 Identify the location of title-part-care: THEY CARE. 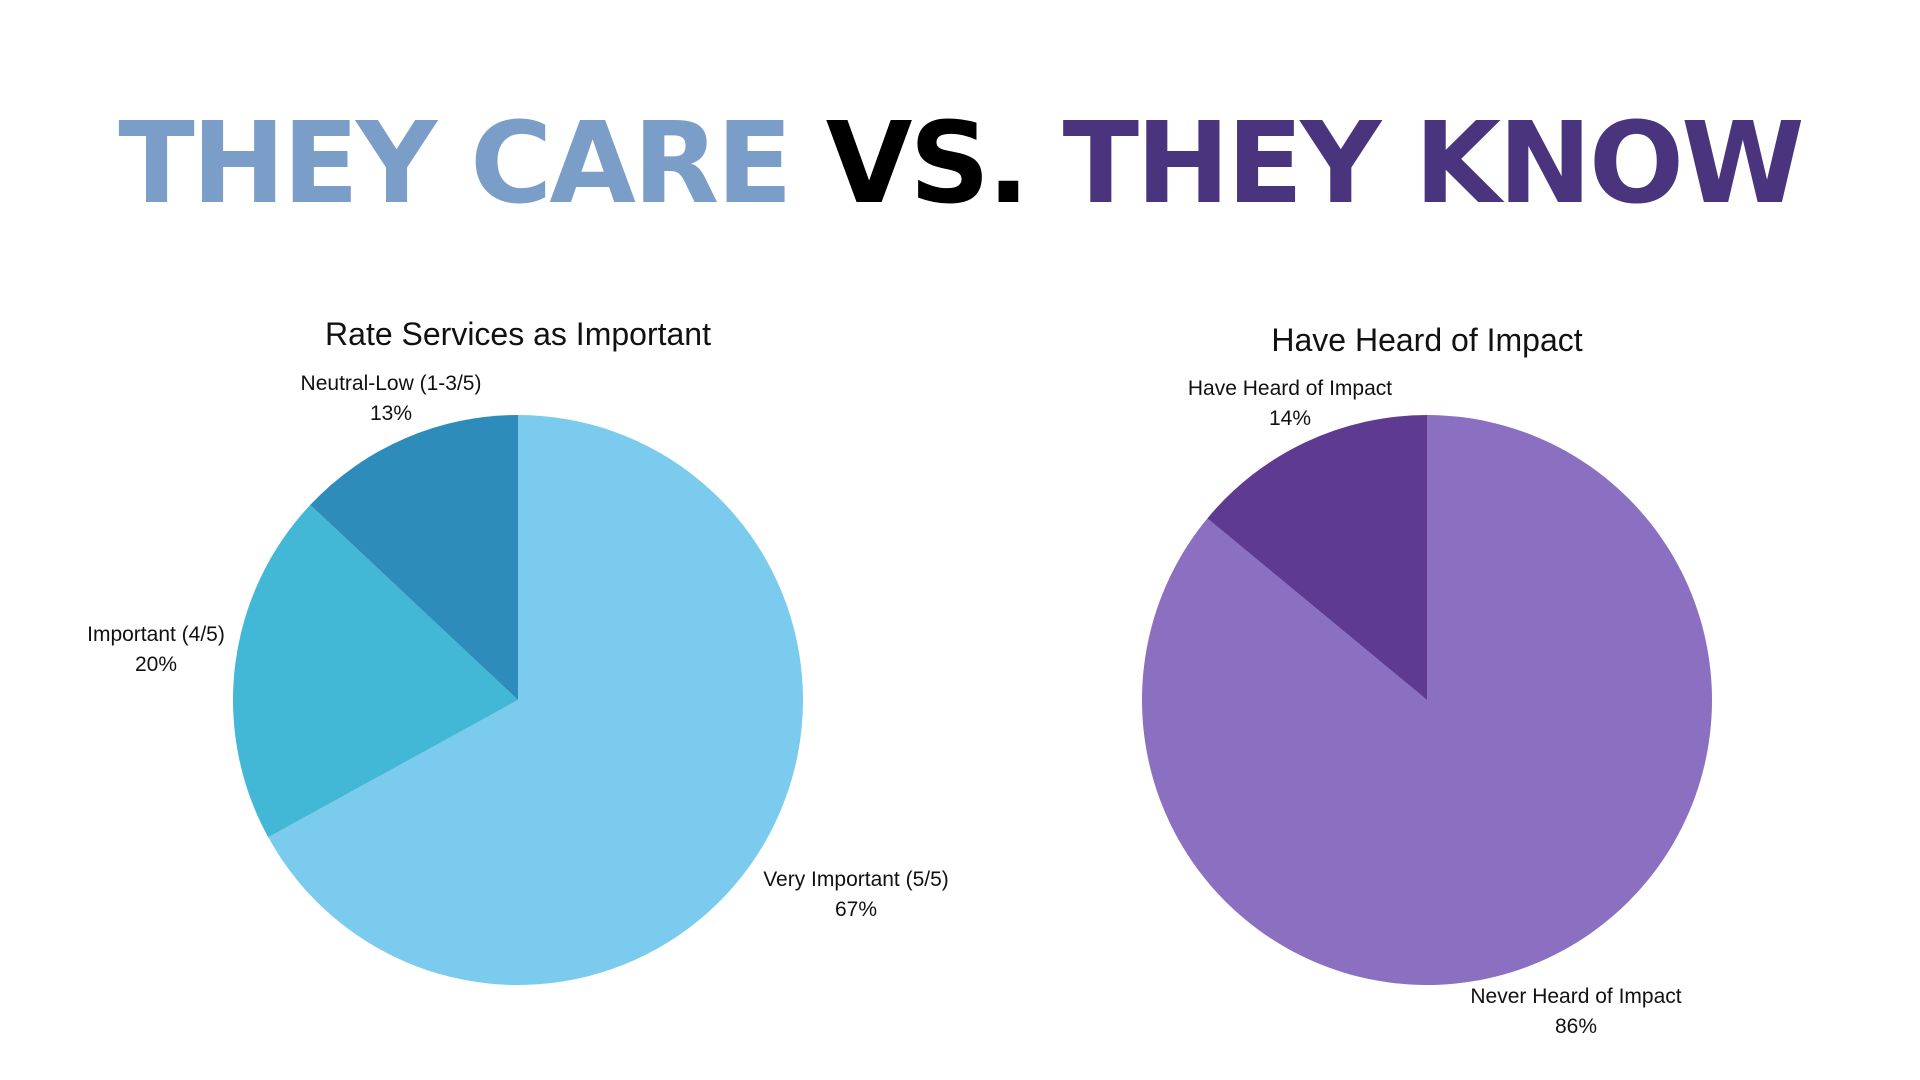
(455, 164).